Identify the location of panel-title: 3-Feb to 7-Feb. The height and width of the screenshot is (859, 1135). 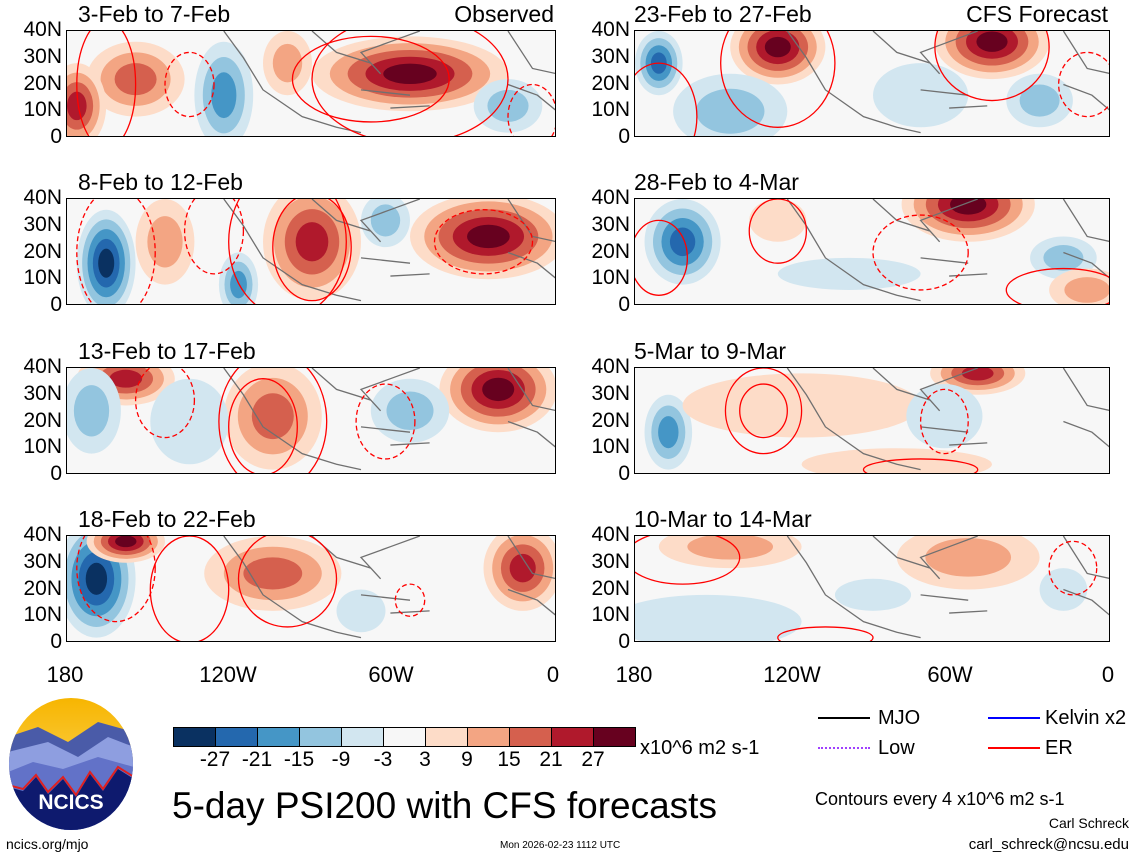
(154, 14).